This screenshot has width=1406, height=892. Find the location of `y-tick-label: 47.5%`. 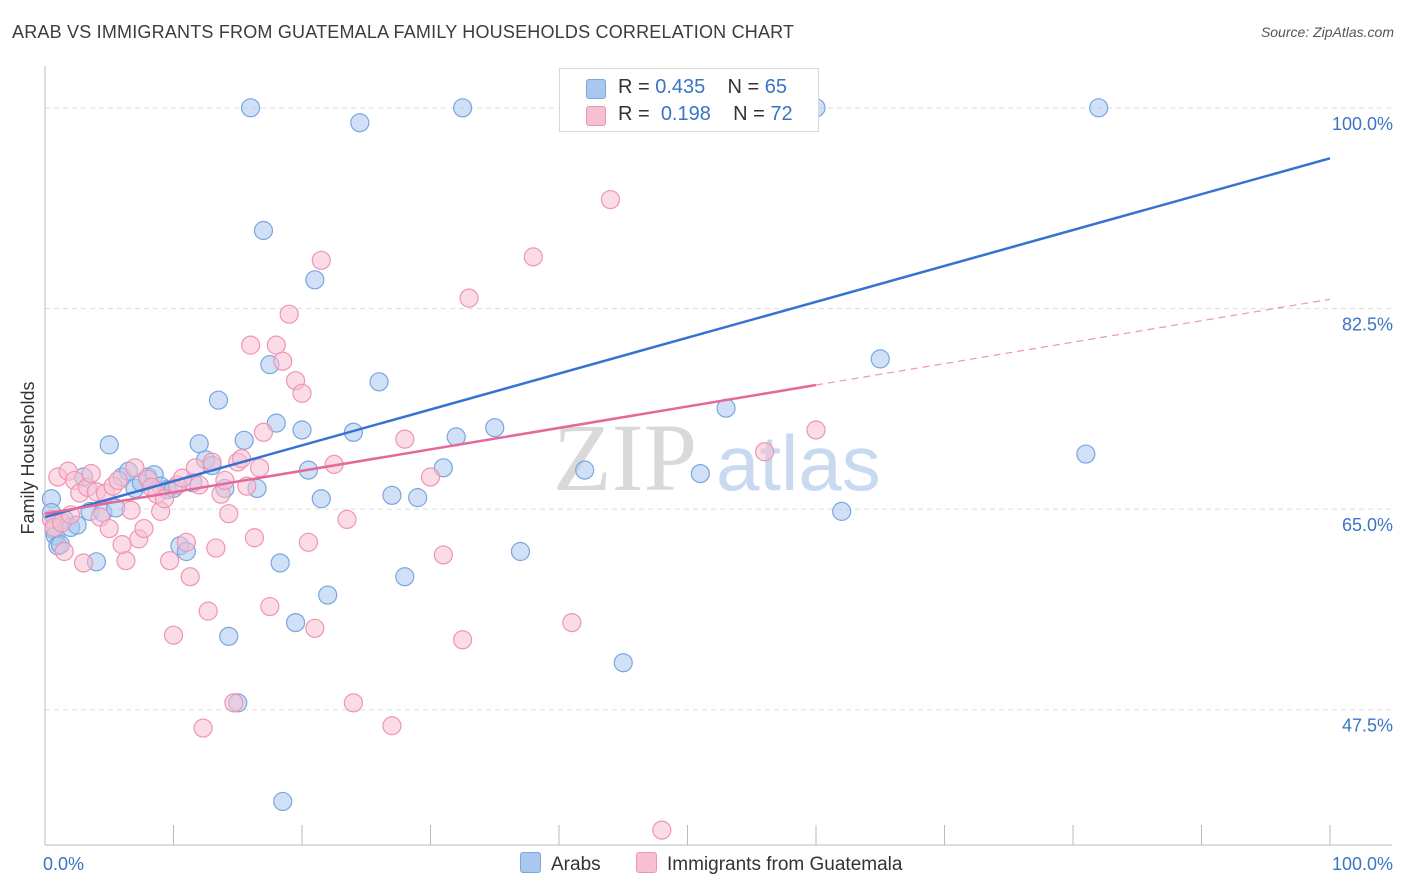

y-tick-label: 47.5% is located at coordinates (1367, 726).